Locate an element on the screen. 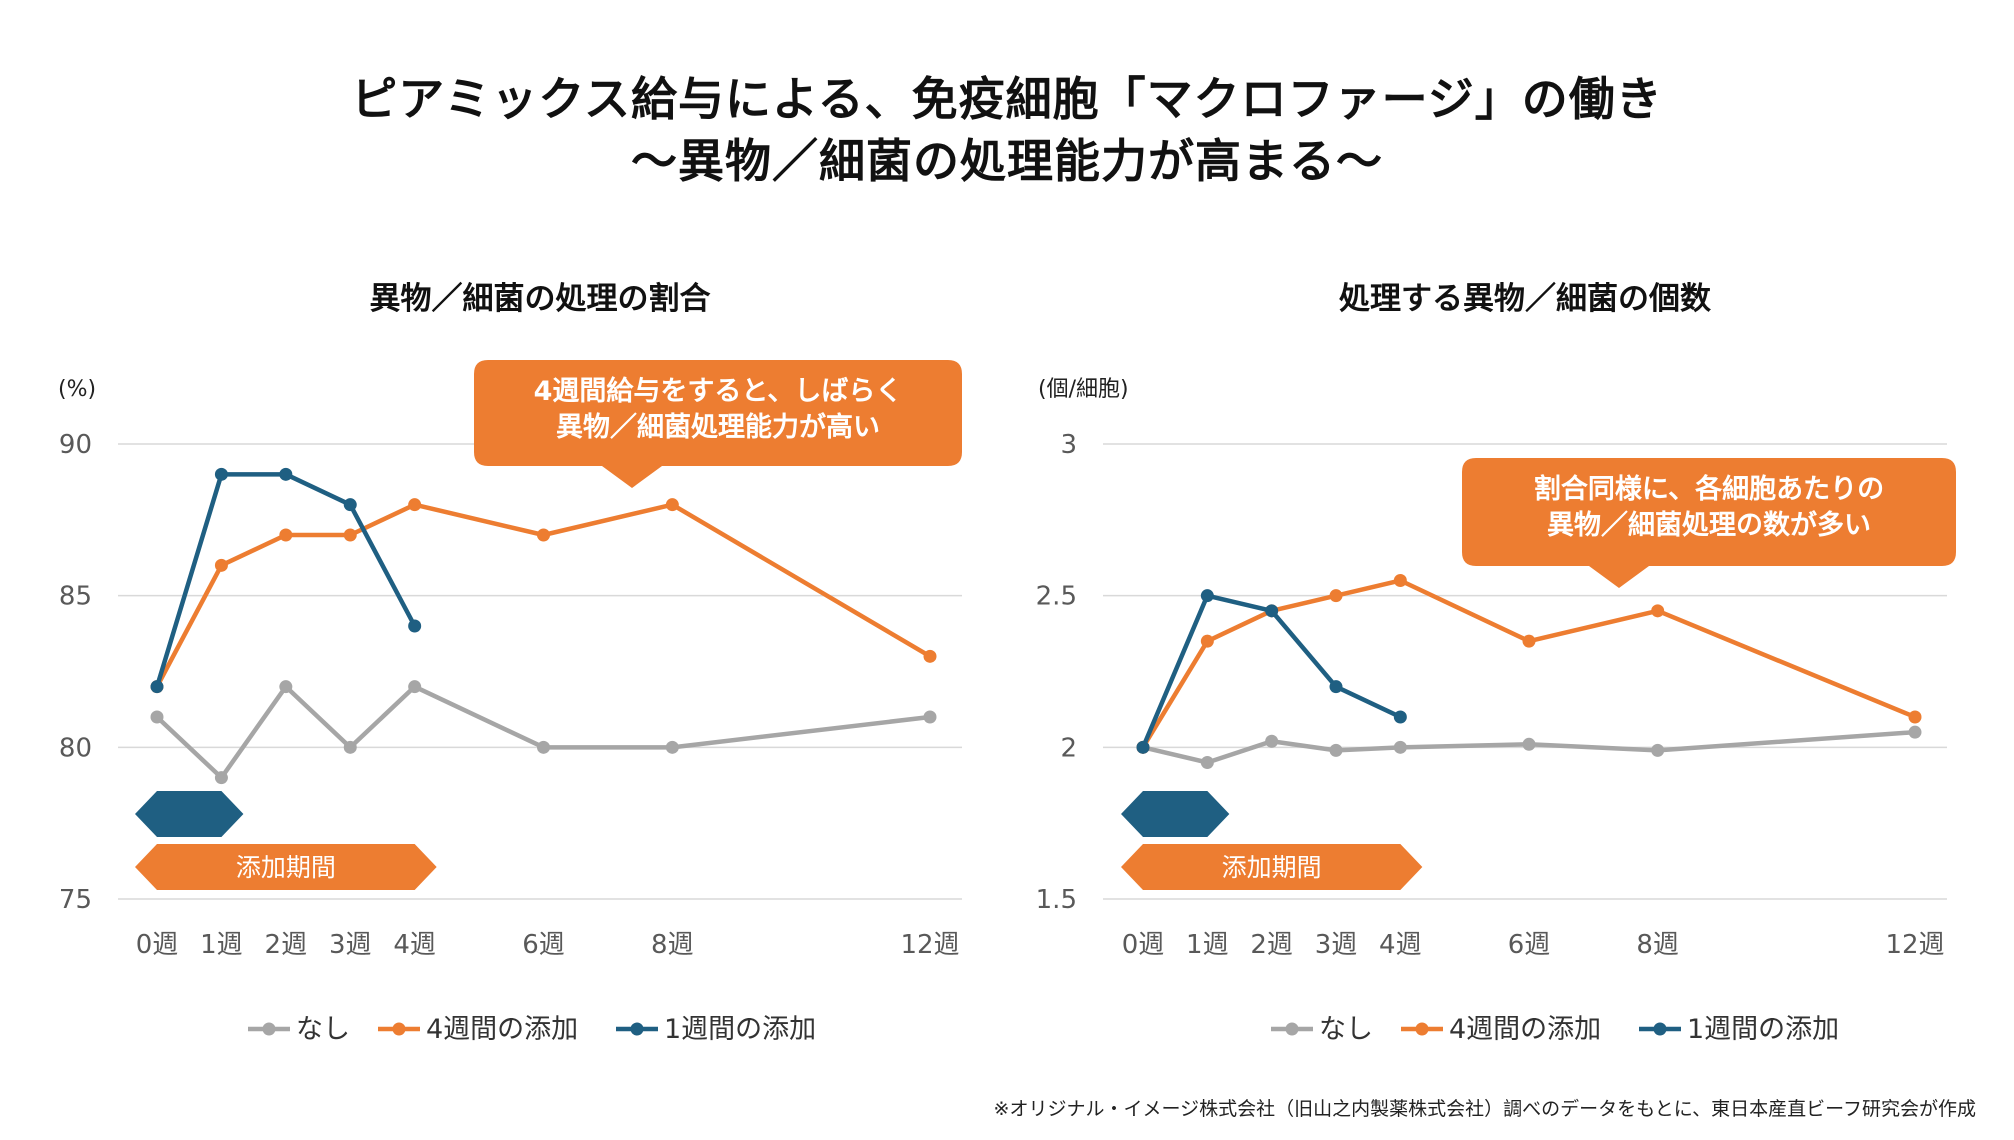  y-tick-label: 75 is located at coordinates (75, 900).